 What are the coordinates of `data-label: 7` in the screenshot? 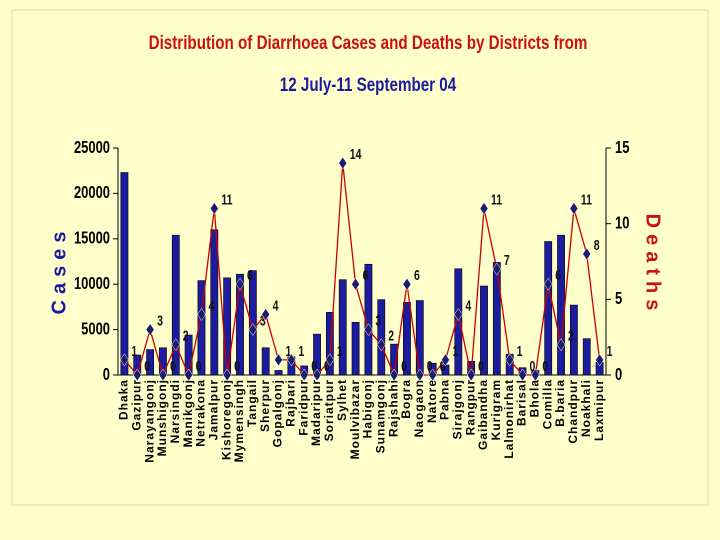 It's located at (507, 259).